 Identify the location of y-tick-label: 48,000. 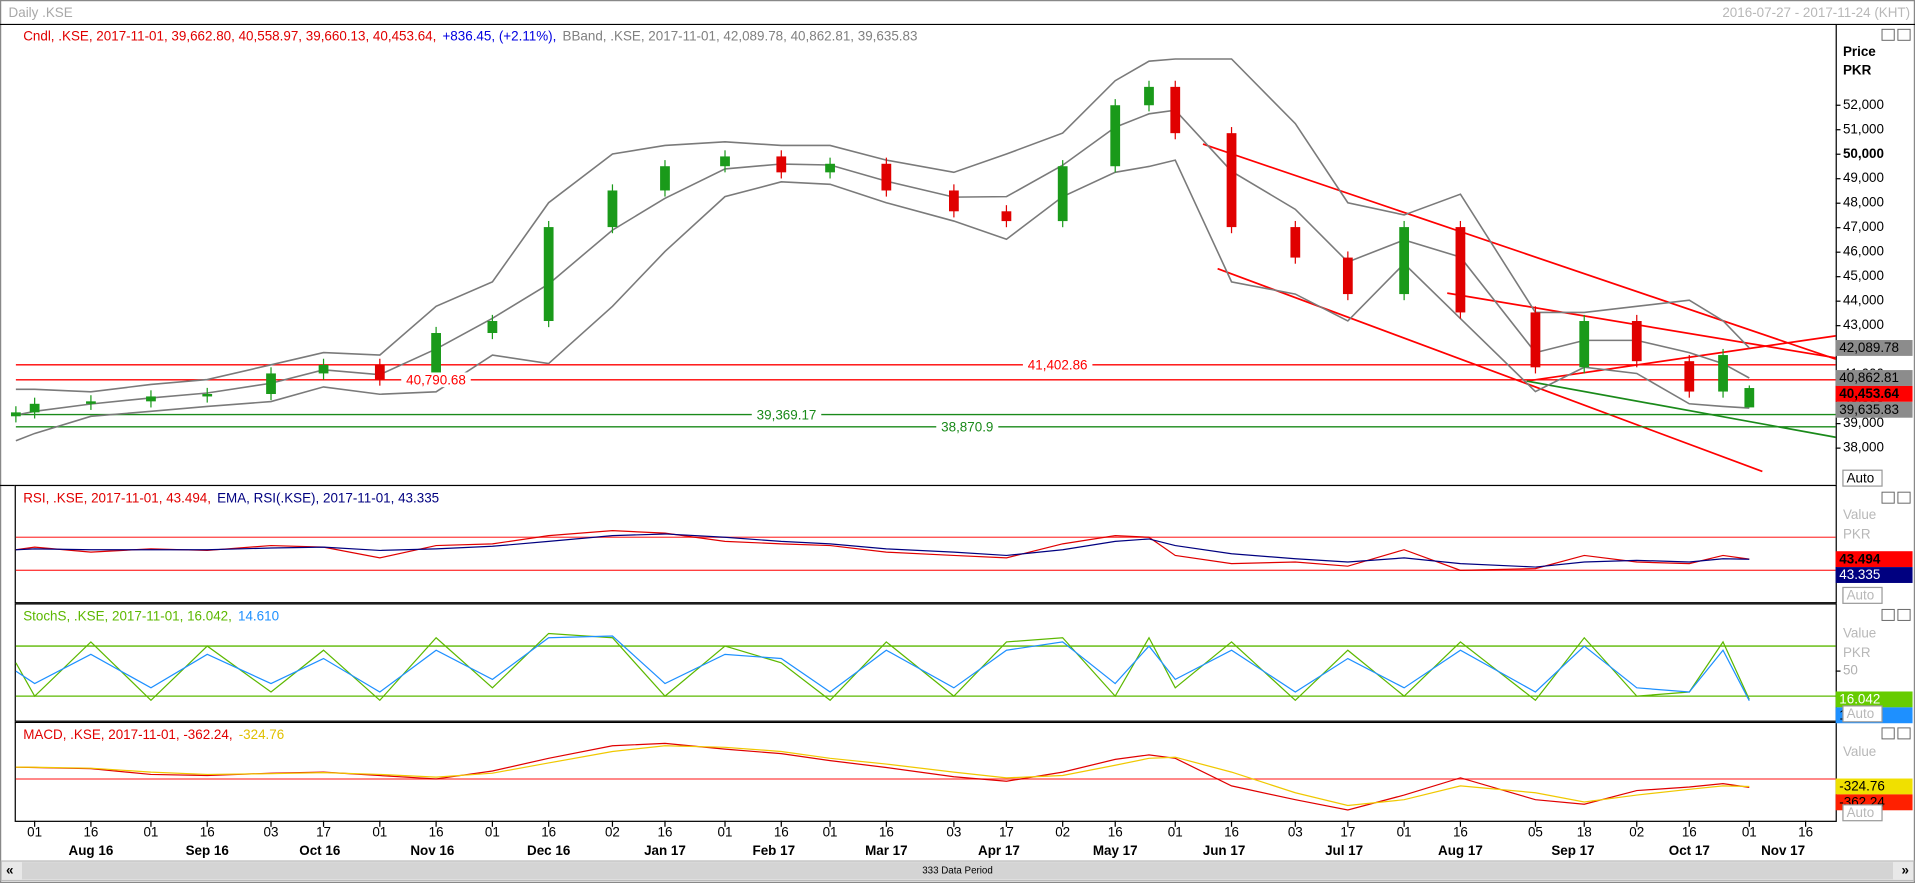
(1863, 202).